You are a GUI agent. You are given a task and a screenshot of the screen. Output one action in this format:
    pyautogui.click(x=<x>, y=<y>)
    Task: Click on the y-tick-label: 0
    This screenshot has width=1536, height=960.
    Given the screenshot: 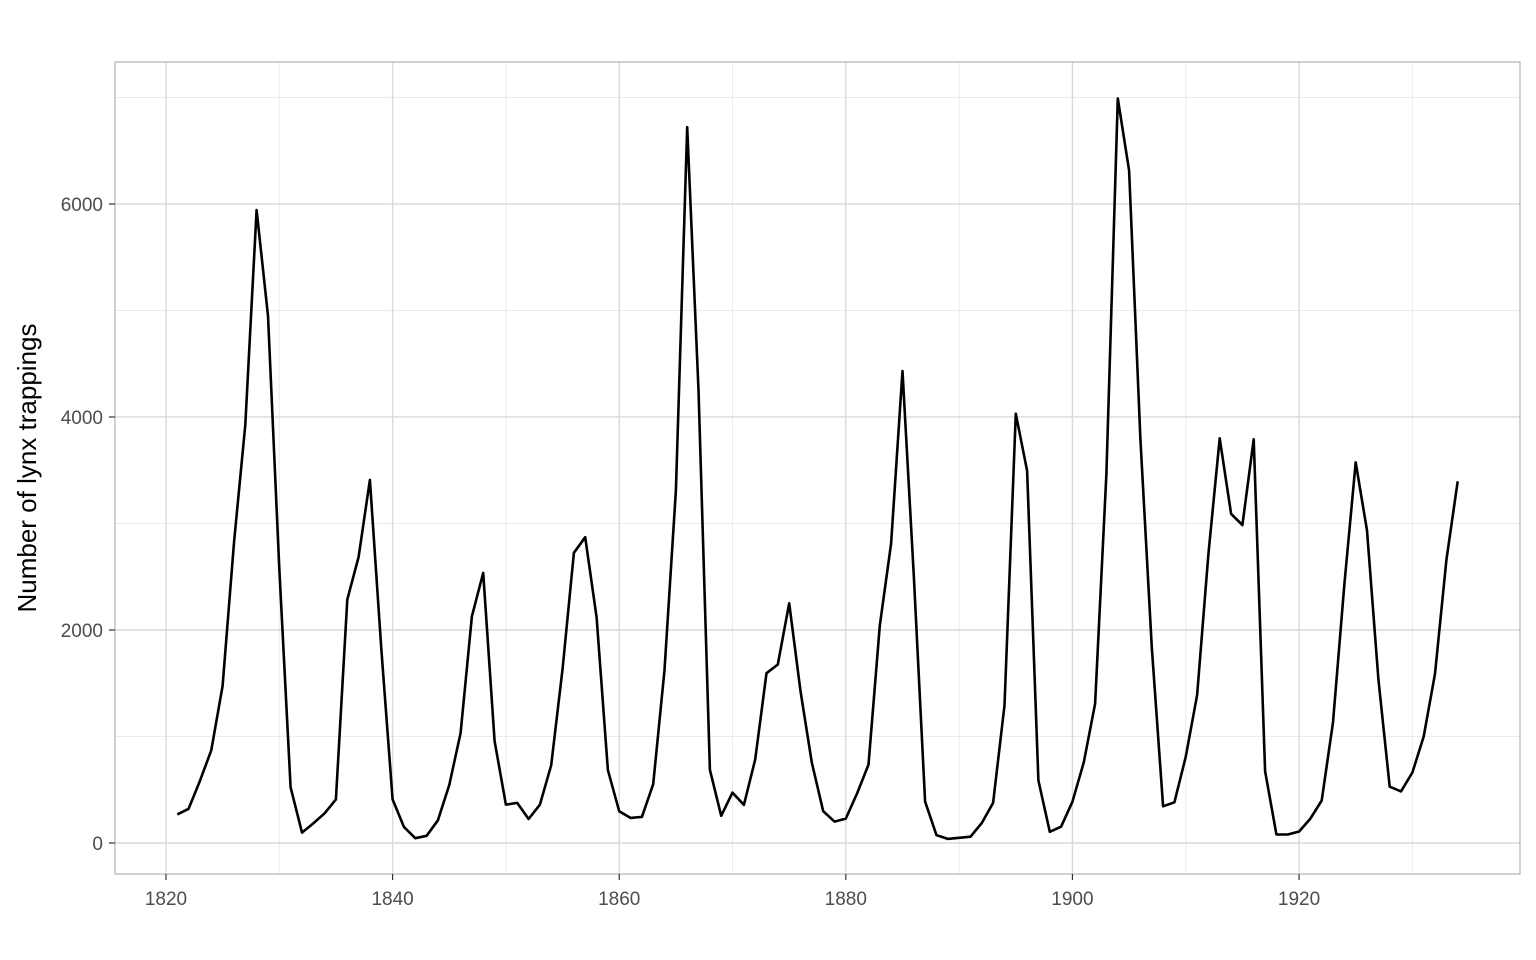 What is the action you would take?
    pyautogui.click(x=97, y=844)
    